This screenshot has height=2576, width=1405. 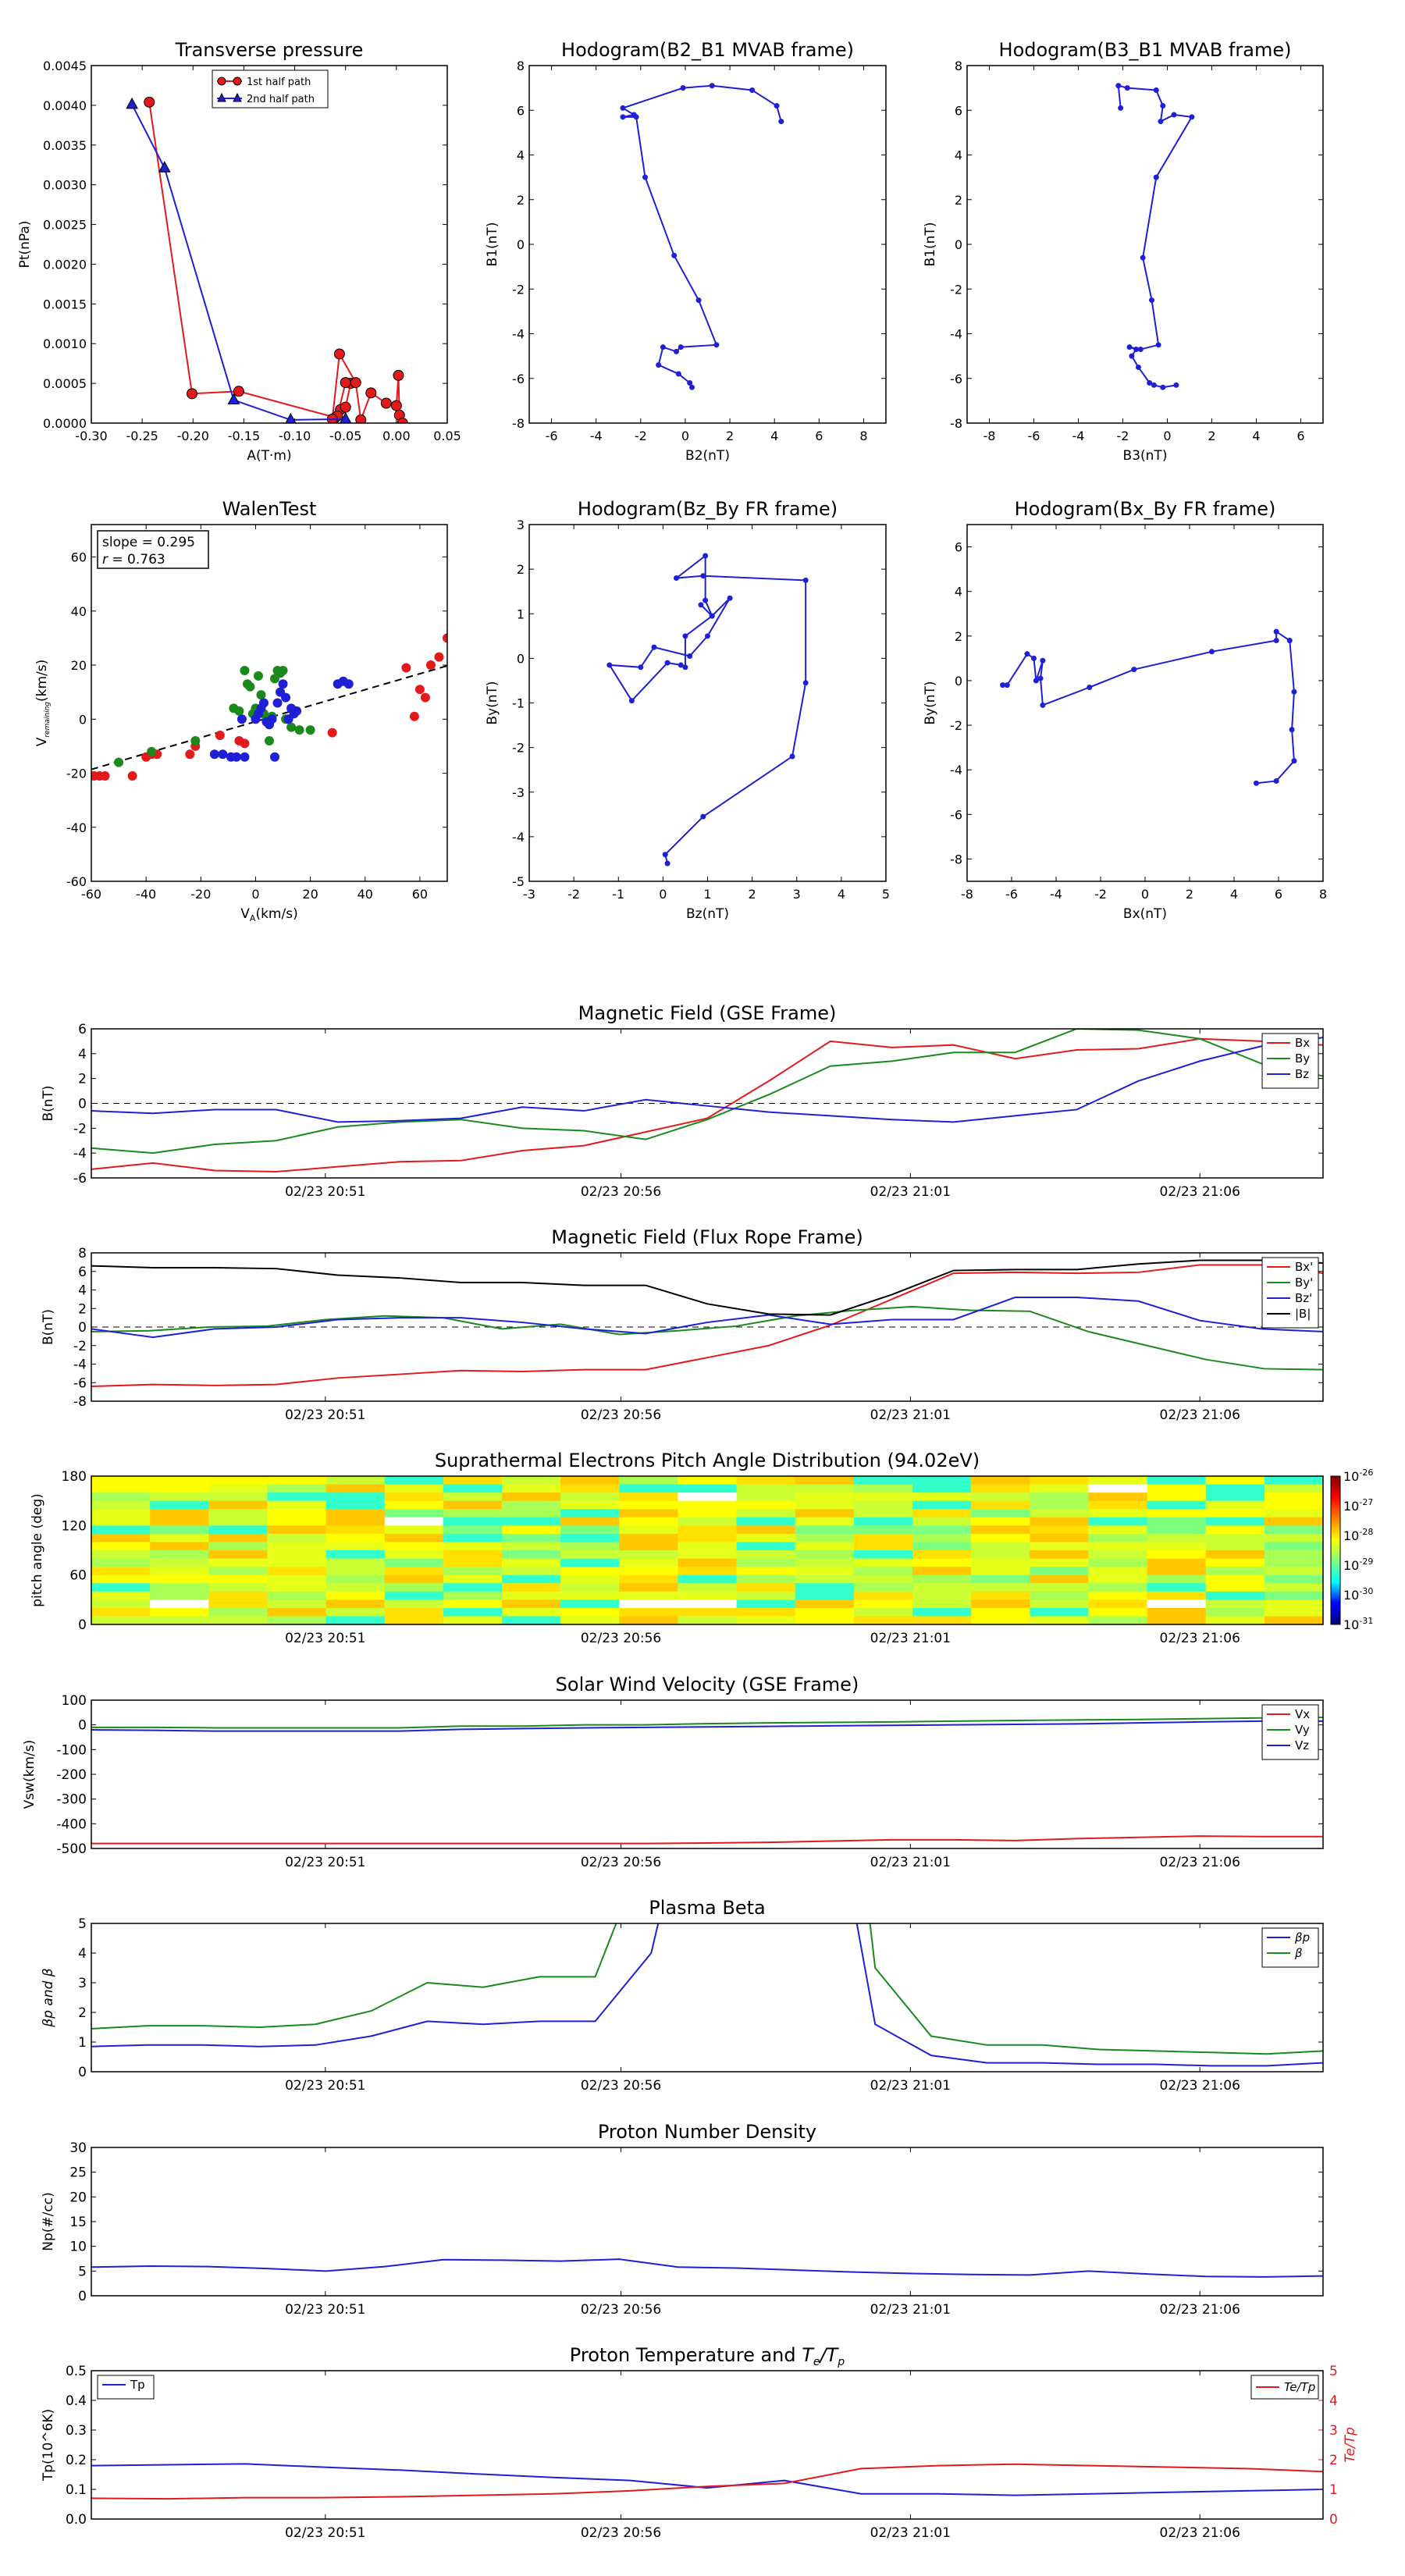 I want to click on panel-title: Hodogram(B2_B1 MVAB frame), so click(x=708, y=50).